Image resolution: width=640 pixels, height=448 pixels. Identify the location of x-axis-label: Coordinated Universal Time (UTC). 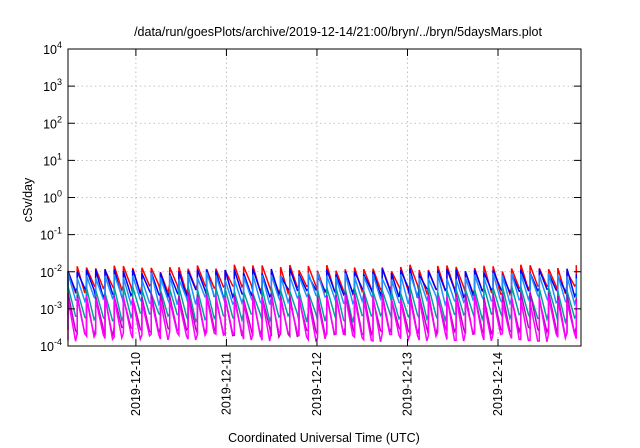
(324, 438).